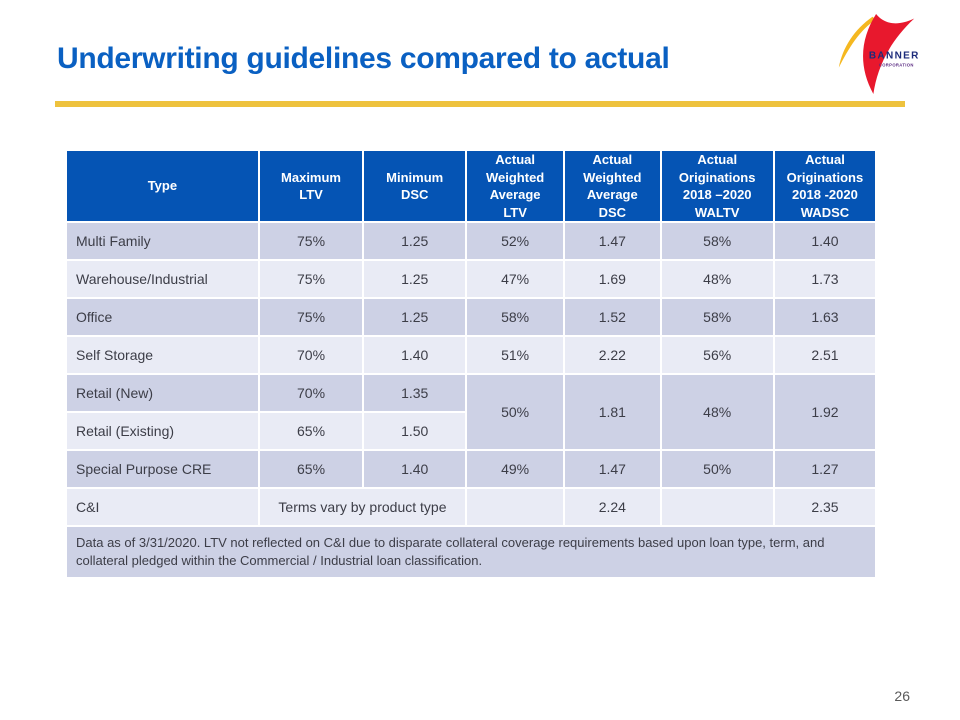 The image size is (960, 720). What do you see at coordinates (515, 241) in the screenshot?
I see `table-cell: 52%` at bounding box center [515, 241].